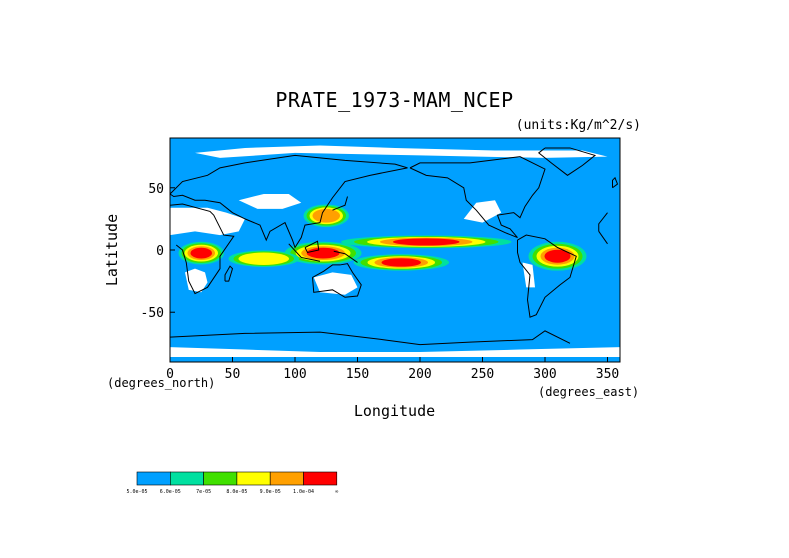 The height and width of the screenshot is (558, 789). Describe the element at coordinates (270, 492) in the screenshot. I see `legend-label: 9.0e-05` at that location.